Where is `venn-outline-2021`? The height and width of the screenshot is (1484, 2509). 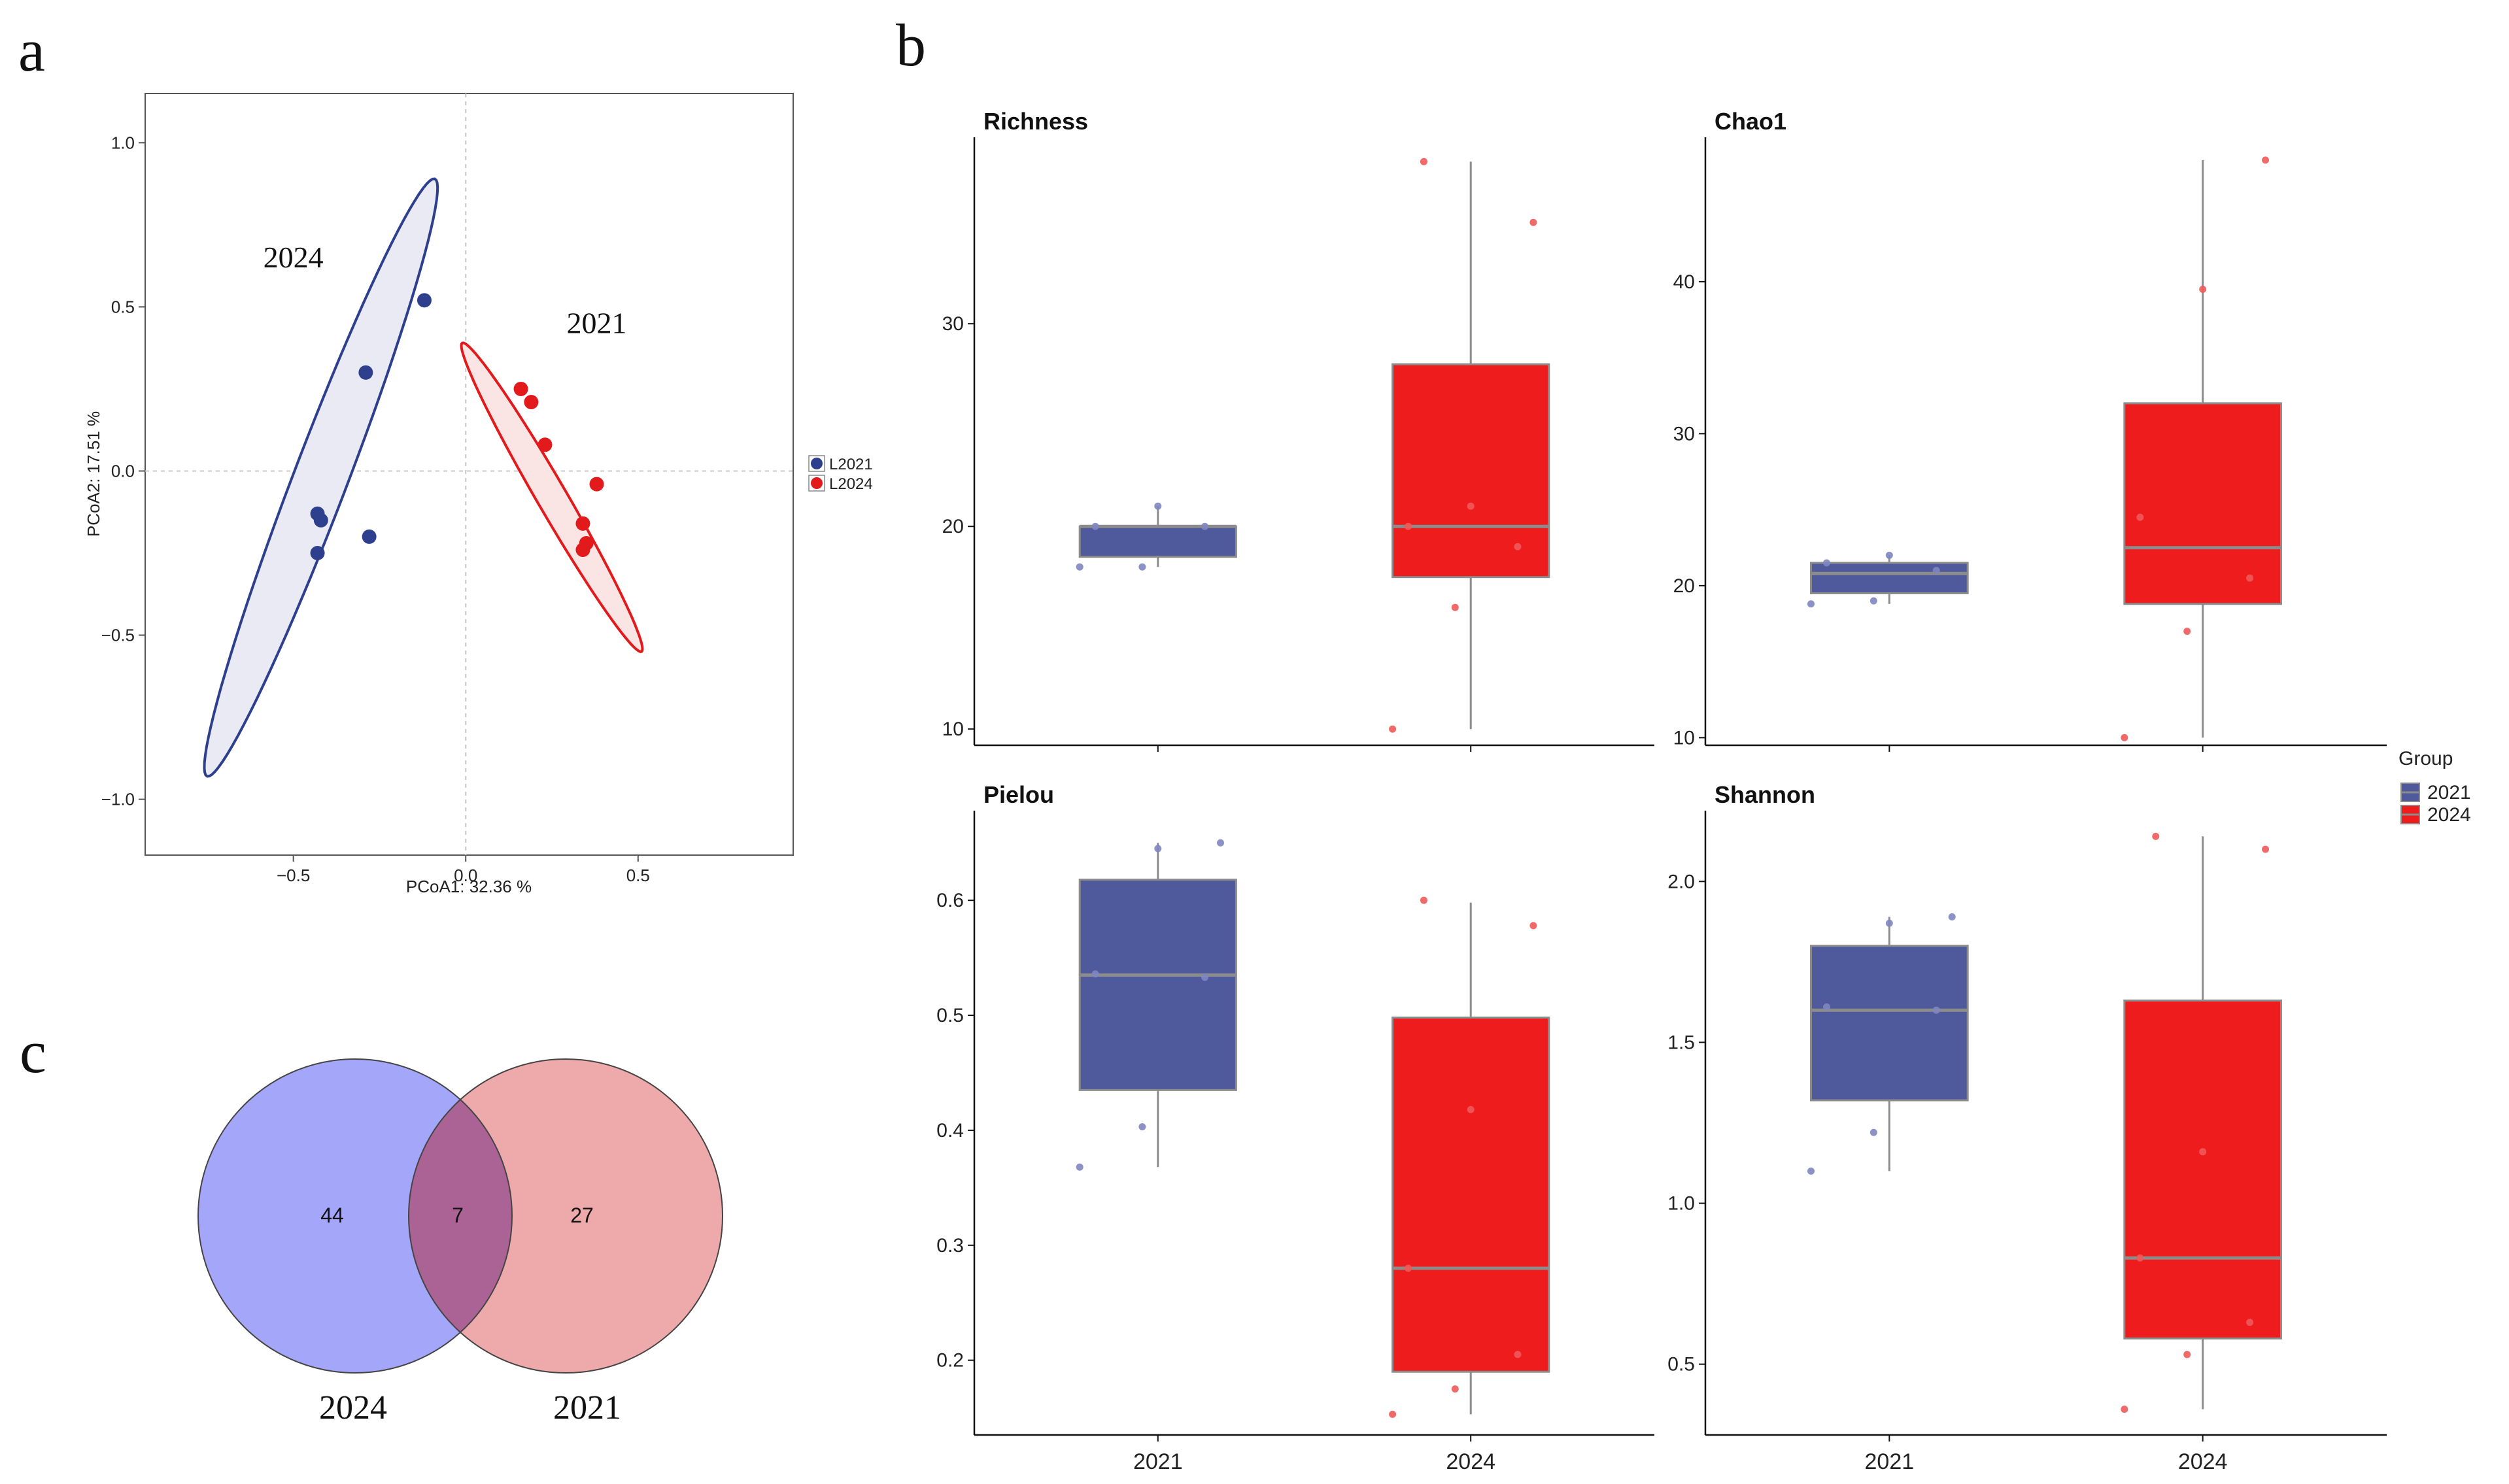
venn-outline-2021 is located at coordinates (565, 1216).